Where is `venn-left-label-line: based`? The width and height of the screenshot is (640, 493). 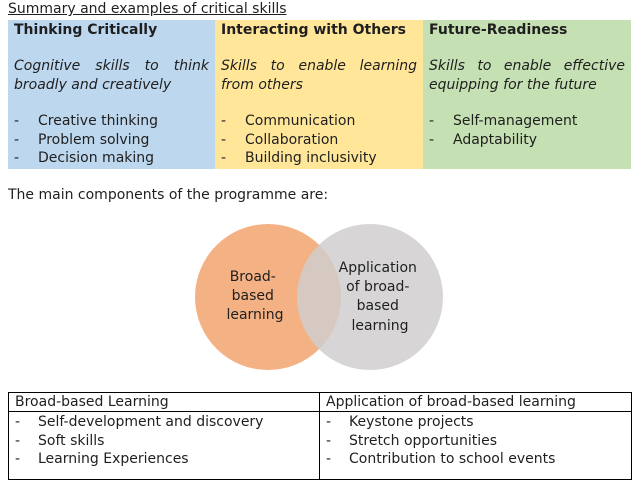 venn-left-label-line: based is located at coordinates (253, 296).